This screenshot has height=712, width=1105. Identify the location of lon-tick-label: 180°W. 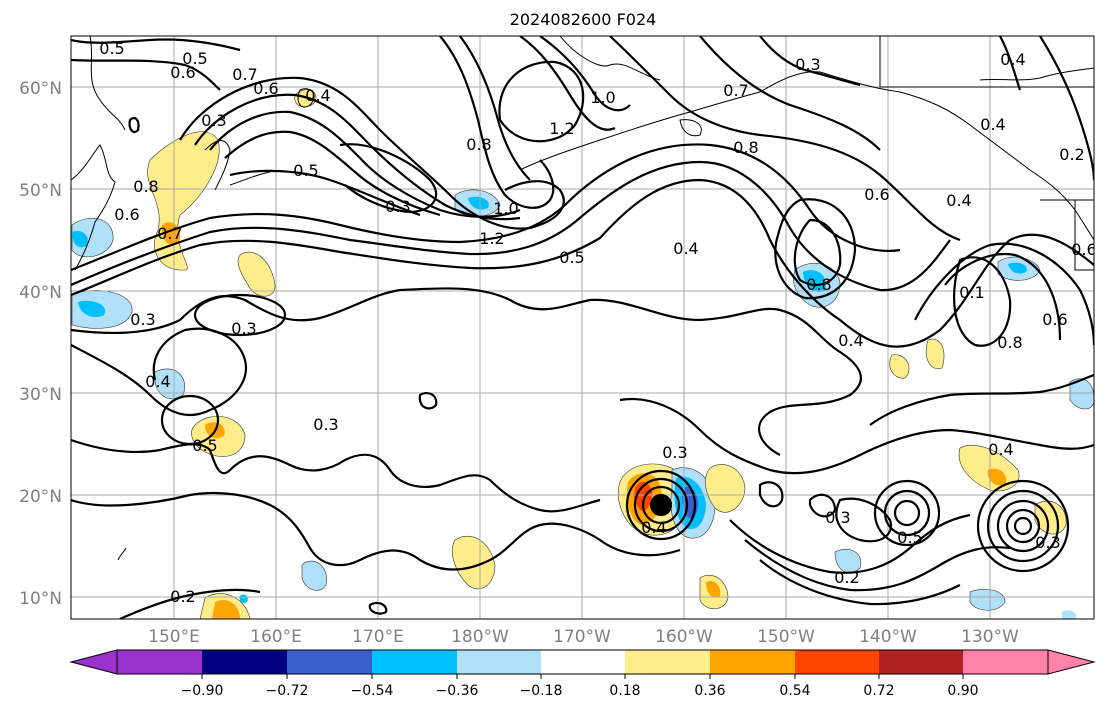
(480, 637).